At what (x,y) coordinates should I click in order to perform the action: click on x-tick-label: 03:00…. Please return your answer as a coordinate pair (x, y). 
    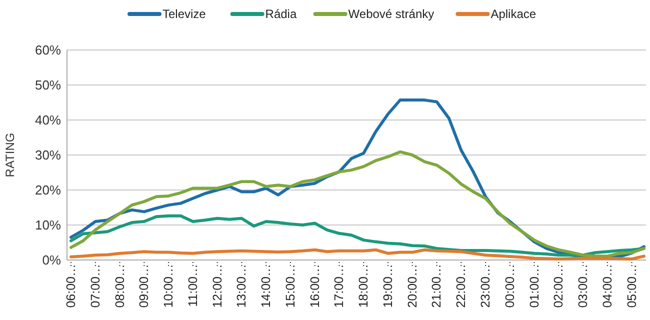
    Looking at the image, I should click on (583, 286).